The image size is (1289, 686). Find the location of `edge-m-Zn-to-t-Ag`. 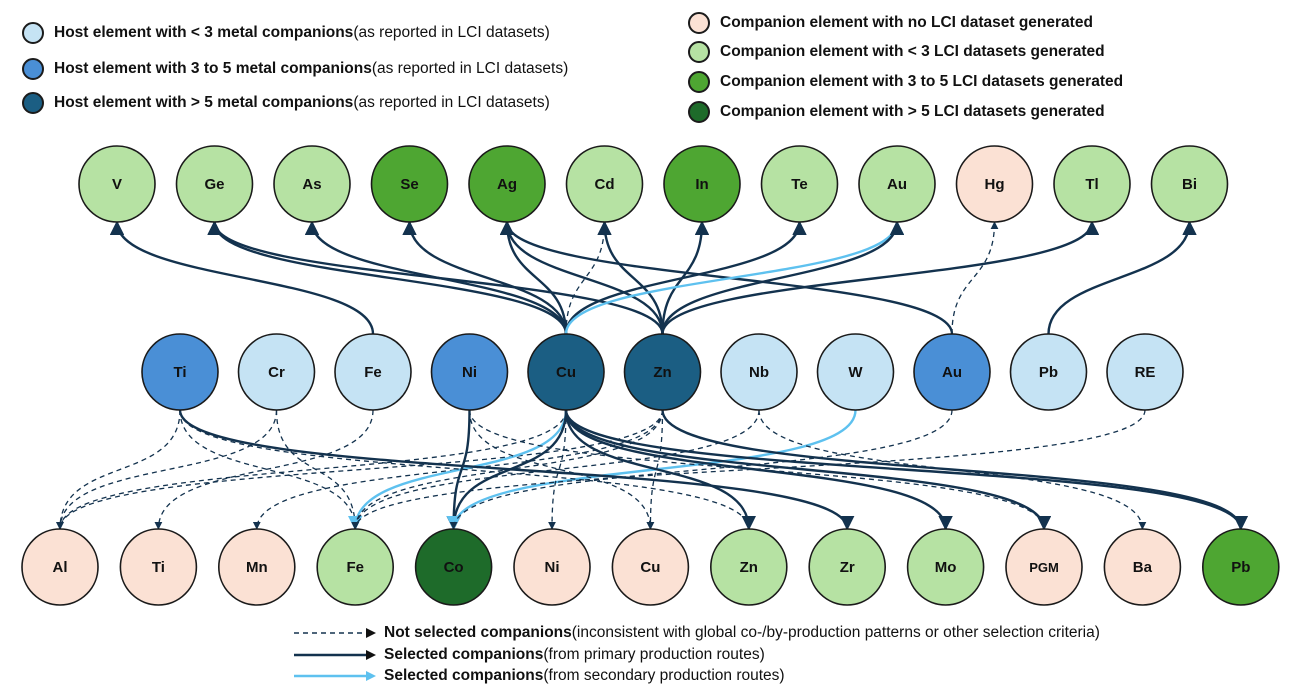

edge-m-Zn-to-t-Ag is located at coordinates (581, 277).